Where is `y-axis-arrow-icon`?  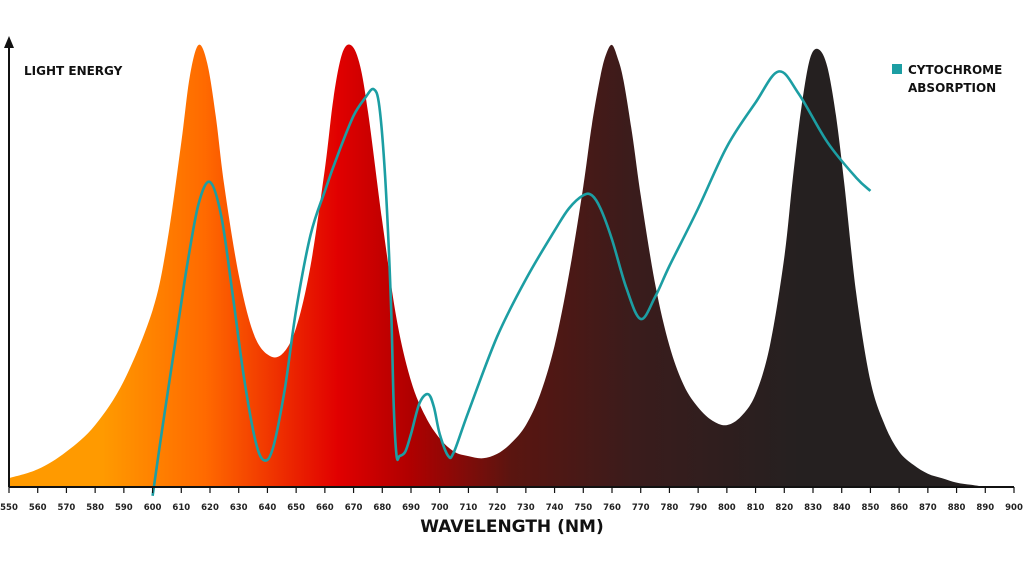
y-axis-arrow-icon is located at coordinates (9, 42).